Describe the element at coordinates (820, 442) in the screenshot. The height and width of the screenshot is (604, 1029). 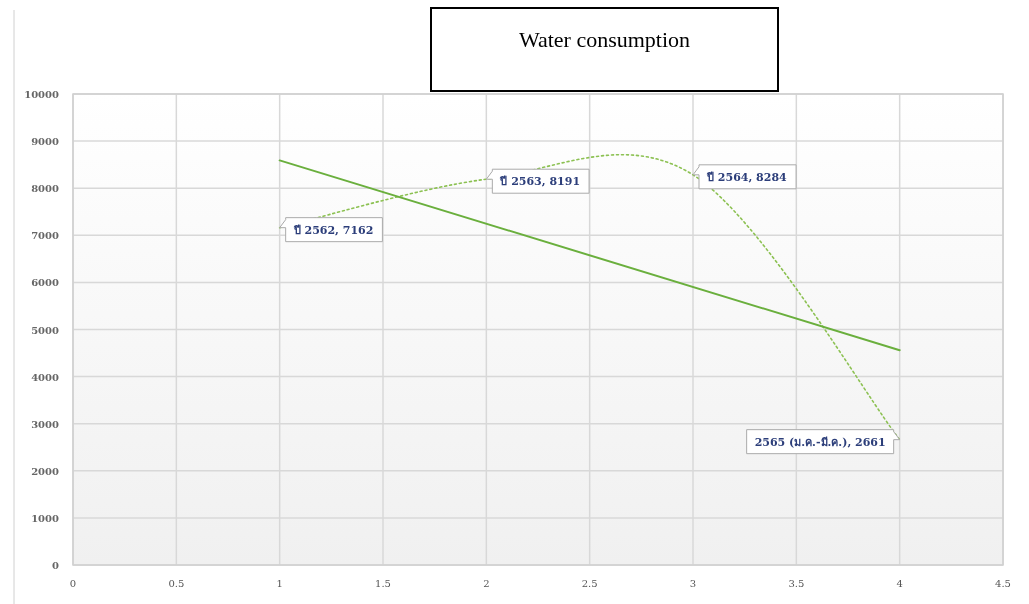
I see `data-label: 2565 (ม.ค.-มี.ค.), 2661` at that location.